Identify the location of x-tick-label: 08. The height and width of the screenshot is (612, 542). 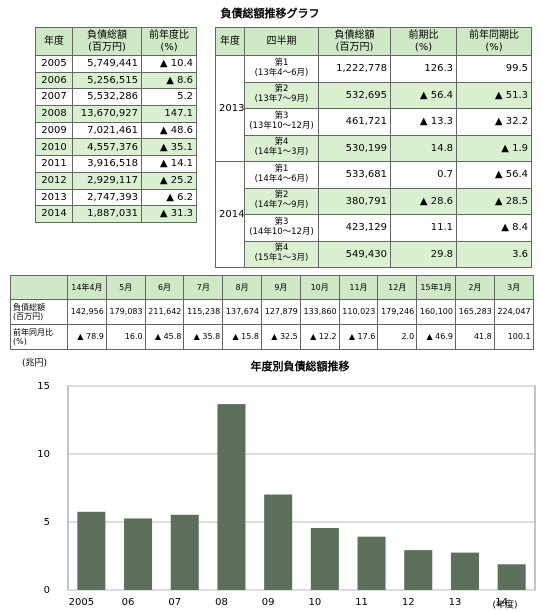
(221, 602).